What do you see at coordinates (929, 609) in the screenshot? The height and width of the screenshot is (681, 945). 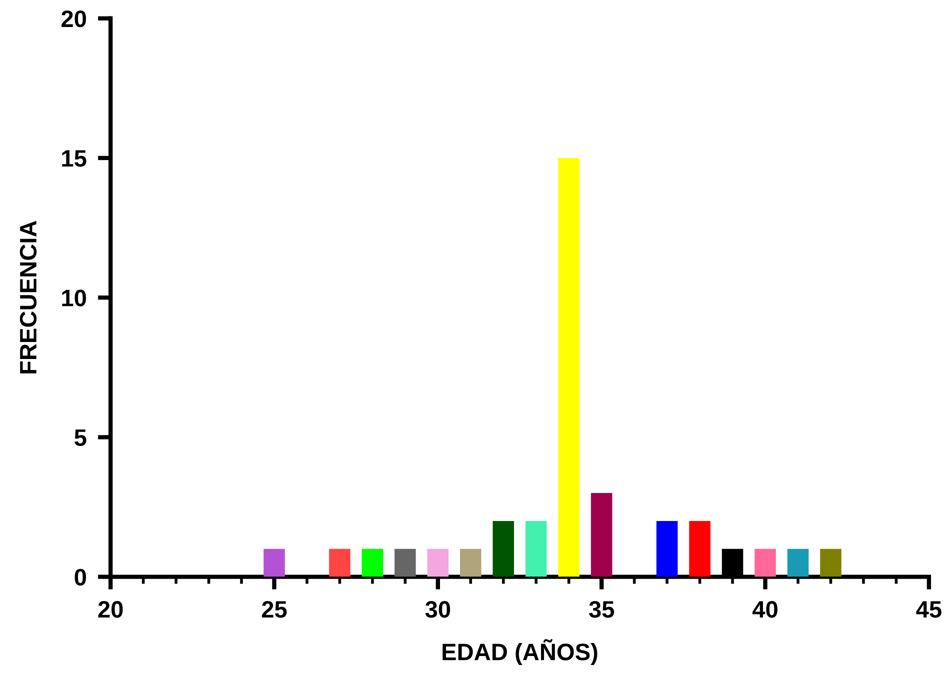 I see `x-tick-label: 45` at bounding box center [929, 609].